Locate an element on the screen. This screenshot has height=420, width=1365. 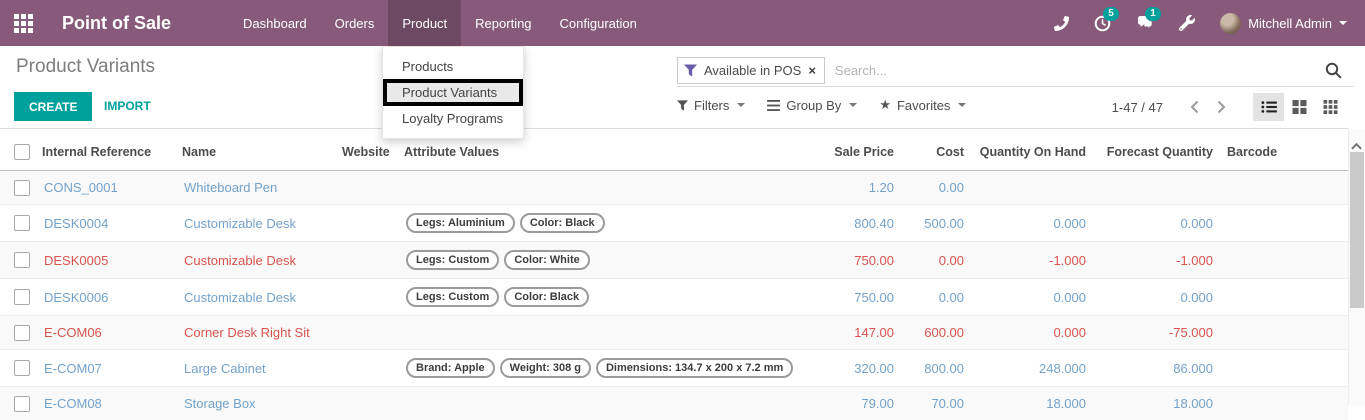
apps-grid-icon is located at coordinates (23, 23).